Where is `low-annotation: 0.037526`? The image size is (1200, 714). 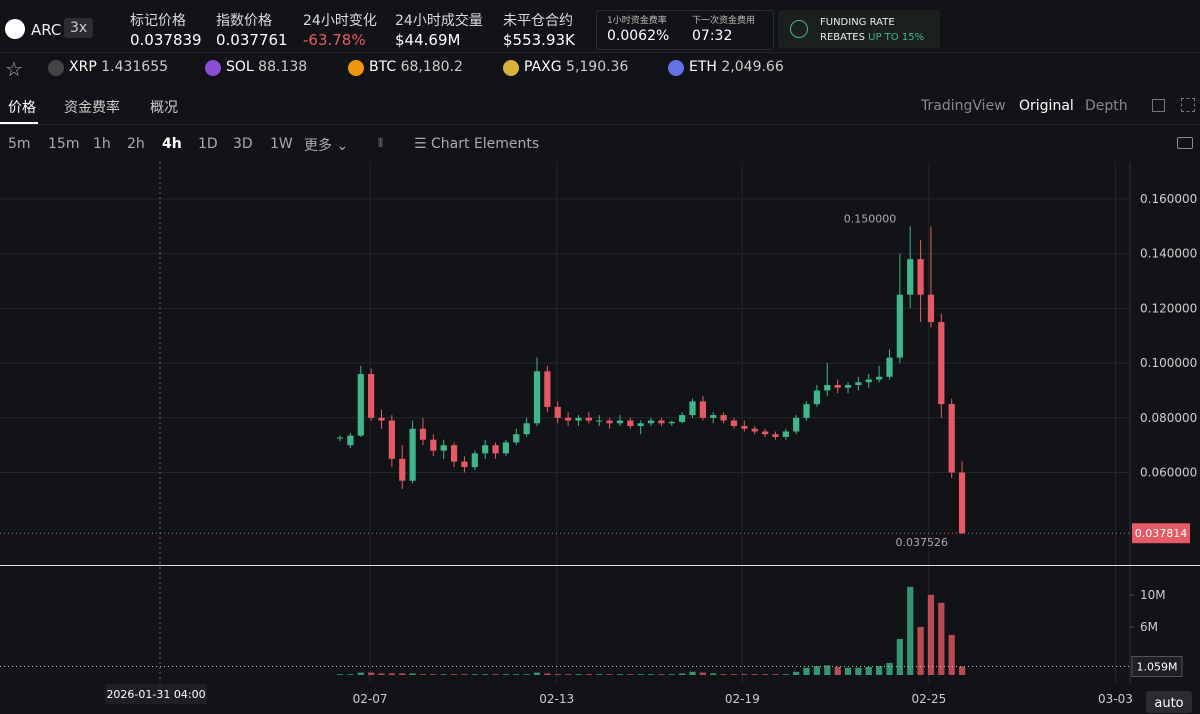 low-annotation: 0.037526 is located at coordinates (922, 542).